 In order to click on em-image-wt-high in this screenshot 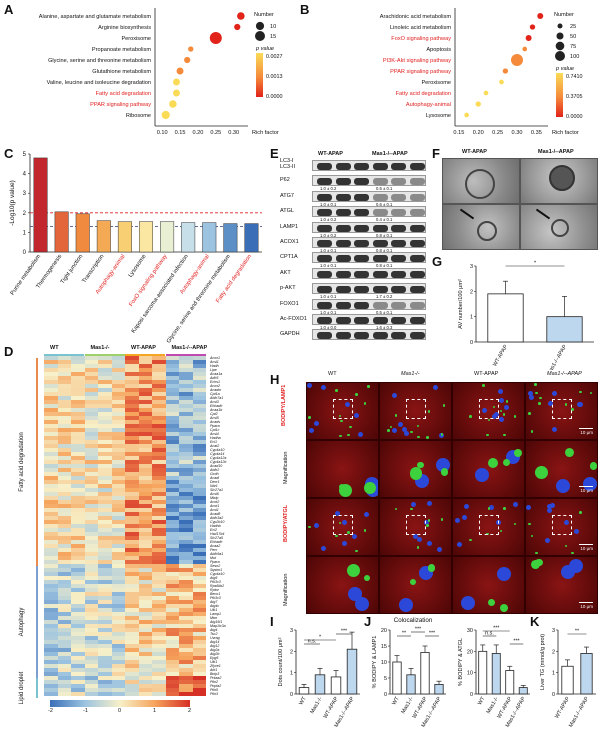, I will do `click(481, 227)`.